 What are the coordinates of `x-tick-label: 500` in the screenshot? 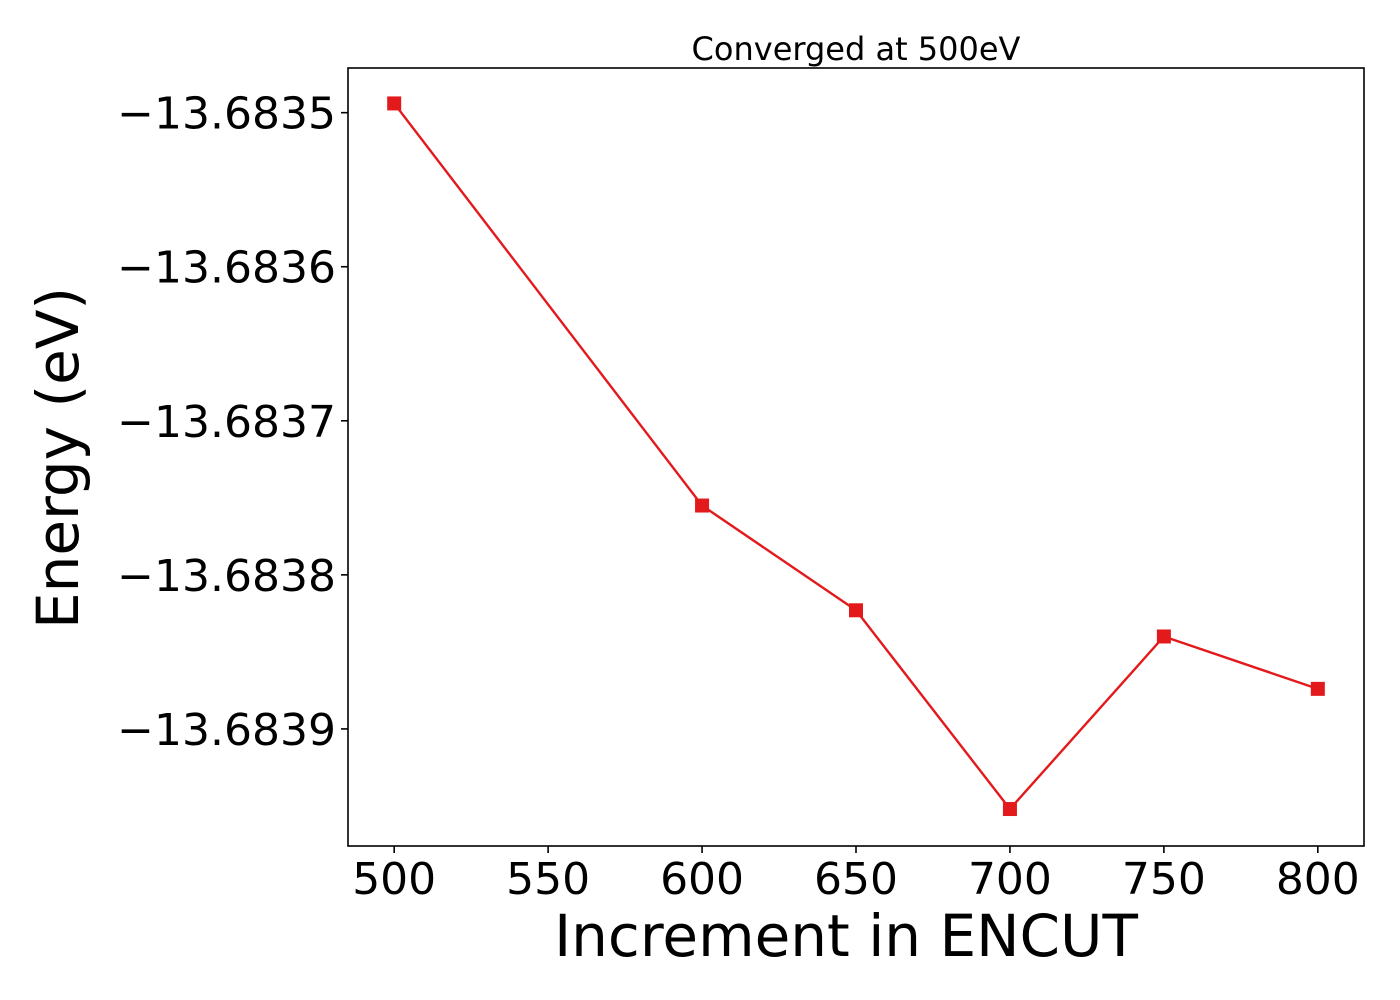 It's located at (394, 879).